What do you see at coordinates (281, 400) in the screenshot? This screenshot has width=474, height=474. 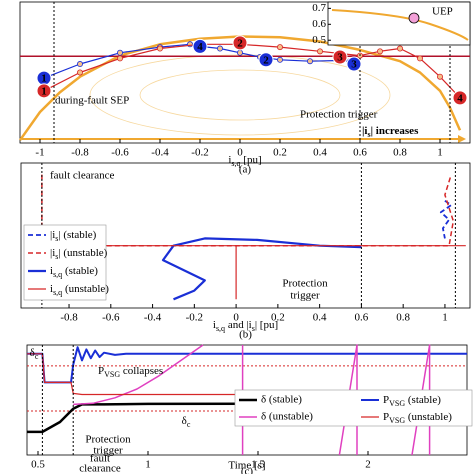 I see `legend-label: δ (stable)` at bounding box center [281, 400].